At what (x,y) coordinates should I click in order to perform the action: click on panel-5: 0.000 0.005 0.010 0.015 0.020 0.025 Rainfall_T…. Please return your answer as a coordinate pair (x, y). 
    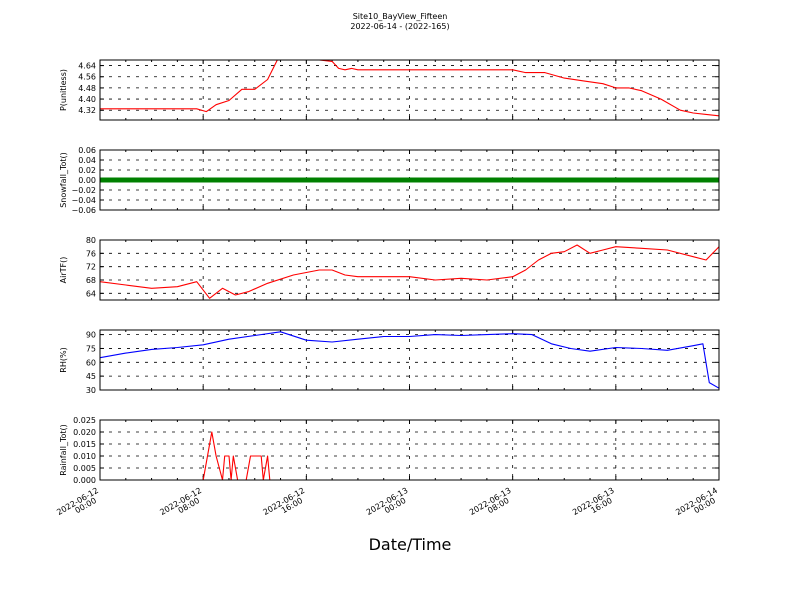
    Looking at the image, I should click on (389, 450).